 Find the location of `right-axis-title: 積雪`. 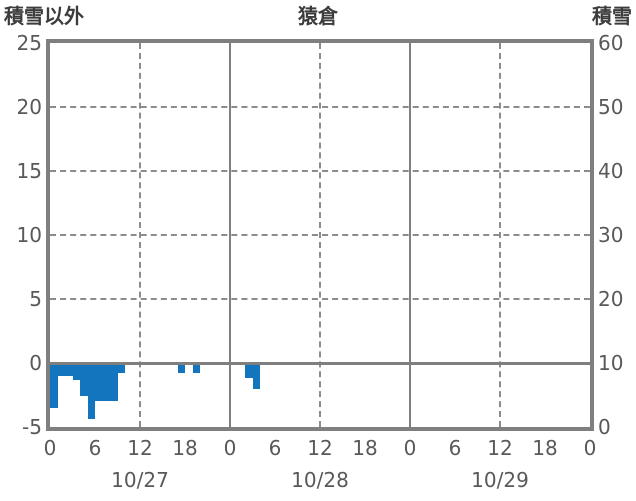

right-axis-title: 積雪 is located at coordinates (612, 16).